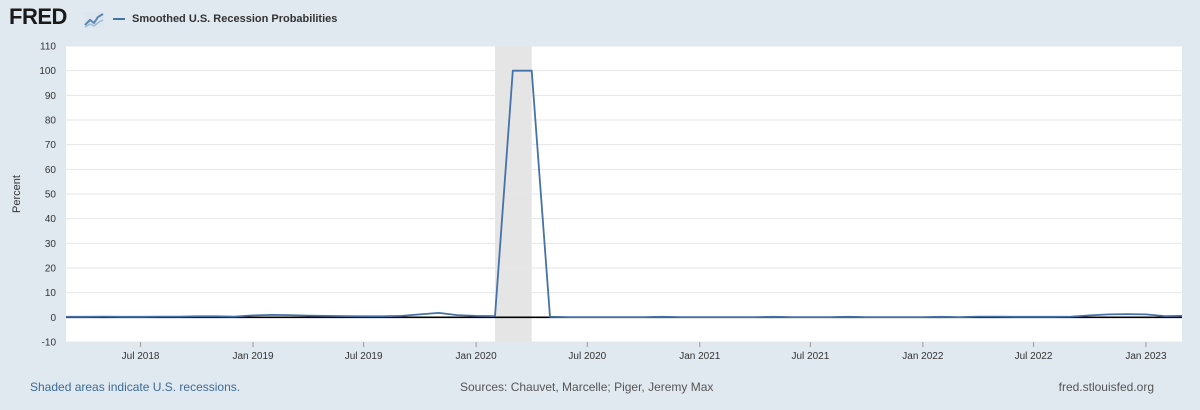 This screenshot has height=410, width=1200. Describe the element at coordinates (51, 121) in the screenshot. I see `y-tick-label: 80` at that location.